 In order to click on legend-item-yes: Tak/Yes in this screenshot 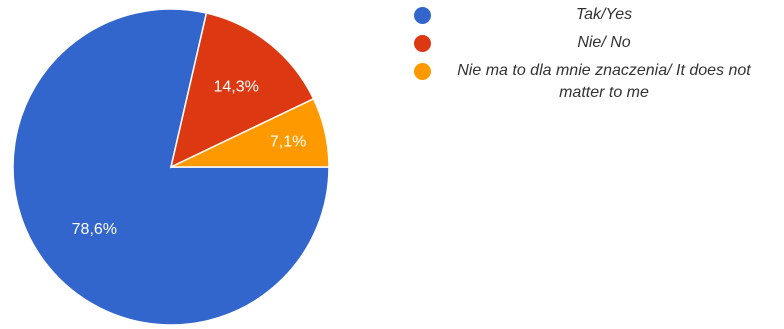, I will do `click(584, 15)`.